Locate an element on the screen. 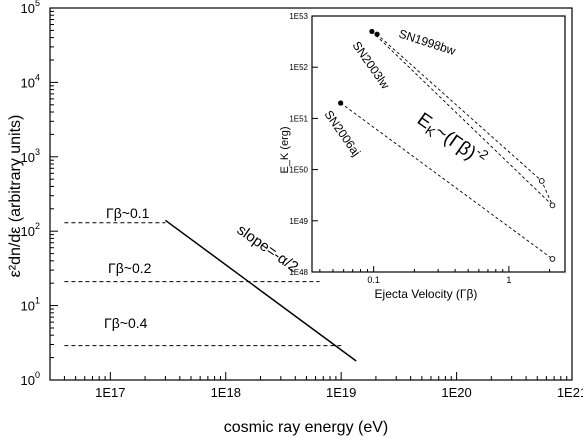 The height and width of the screenshot is (438, 583). inset-x-axis-label: Ejecta Velocity (Γβ) is located at coordinates (426, 294).